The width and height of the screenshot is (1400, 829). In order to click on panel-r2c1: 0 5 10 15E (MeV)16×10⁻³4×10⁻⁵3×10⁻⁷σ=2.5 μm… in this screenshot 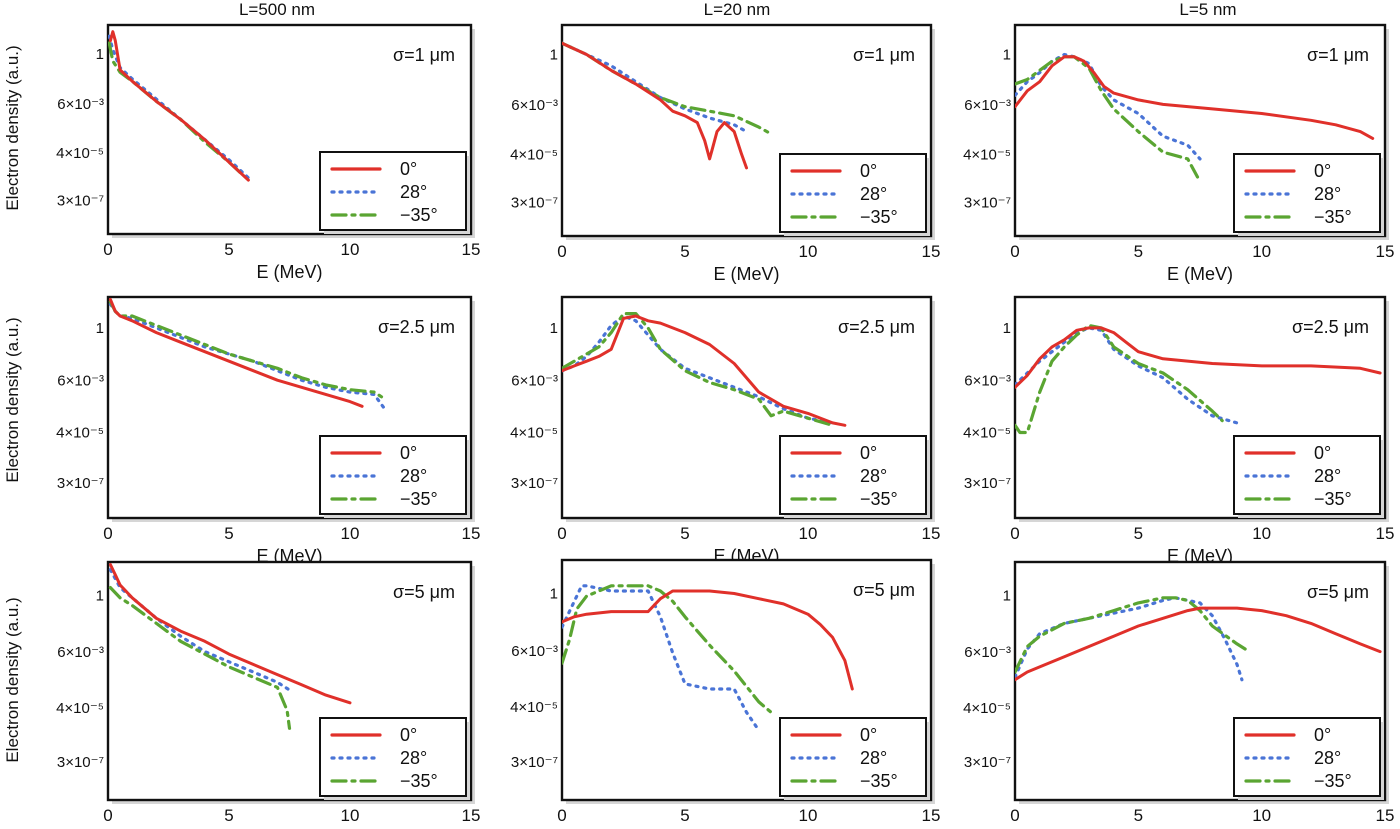, I will do `click(268, 430)`.